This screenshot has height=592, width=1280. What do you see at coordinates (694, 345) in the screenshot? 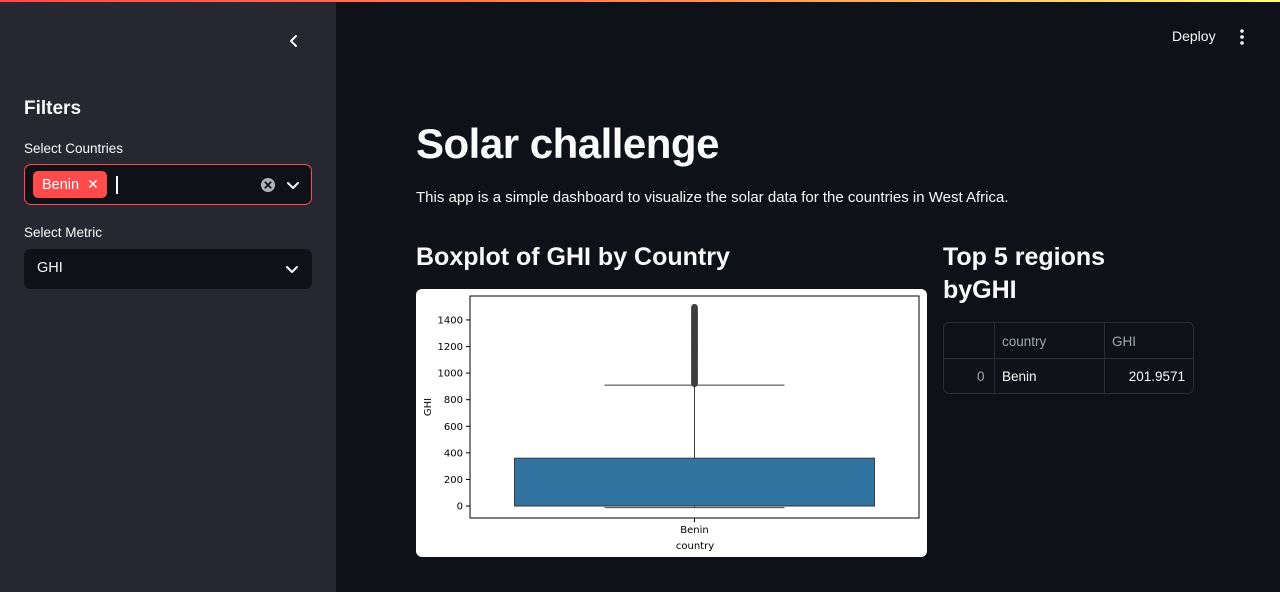
I see `outliers` at bounding box center [694, 345].